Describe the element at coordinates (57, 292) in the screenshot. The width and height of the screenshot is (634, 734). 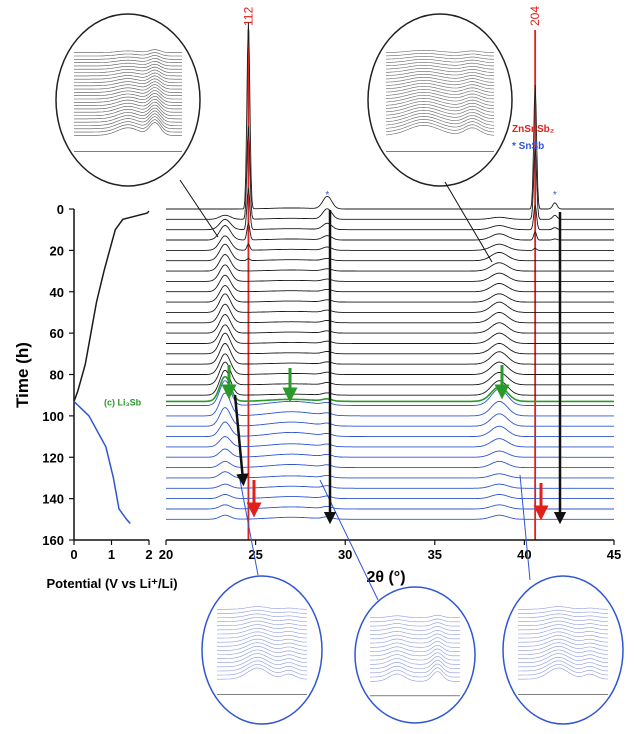
I see `y-tick-label: 40` at that location.